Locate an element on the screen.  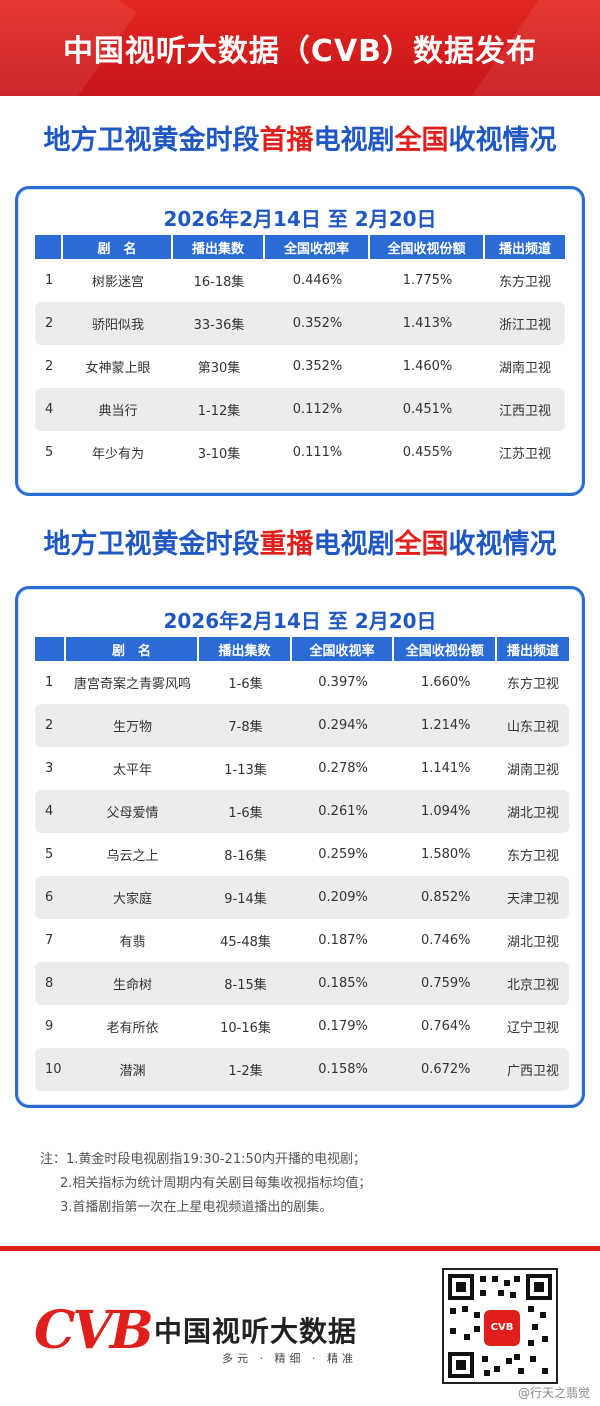
table-row: 10 潜渊 1-2集 0.158% 0.672% 广西卫视 is located at coordinates (302, 1069).